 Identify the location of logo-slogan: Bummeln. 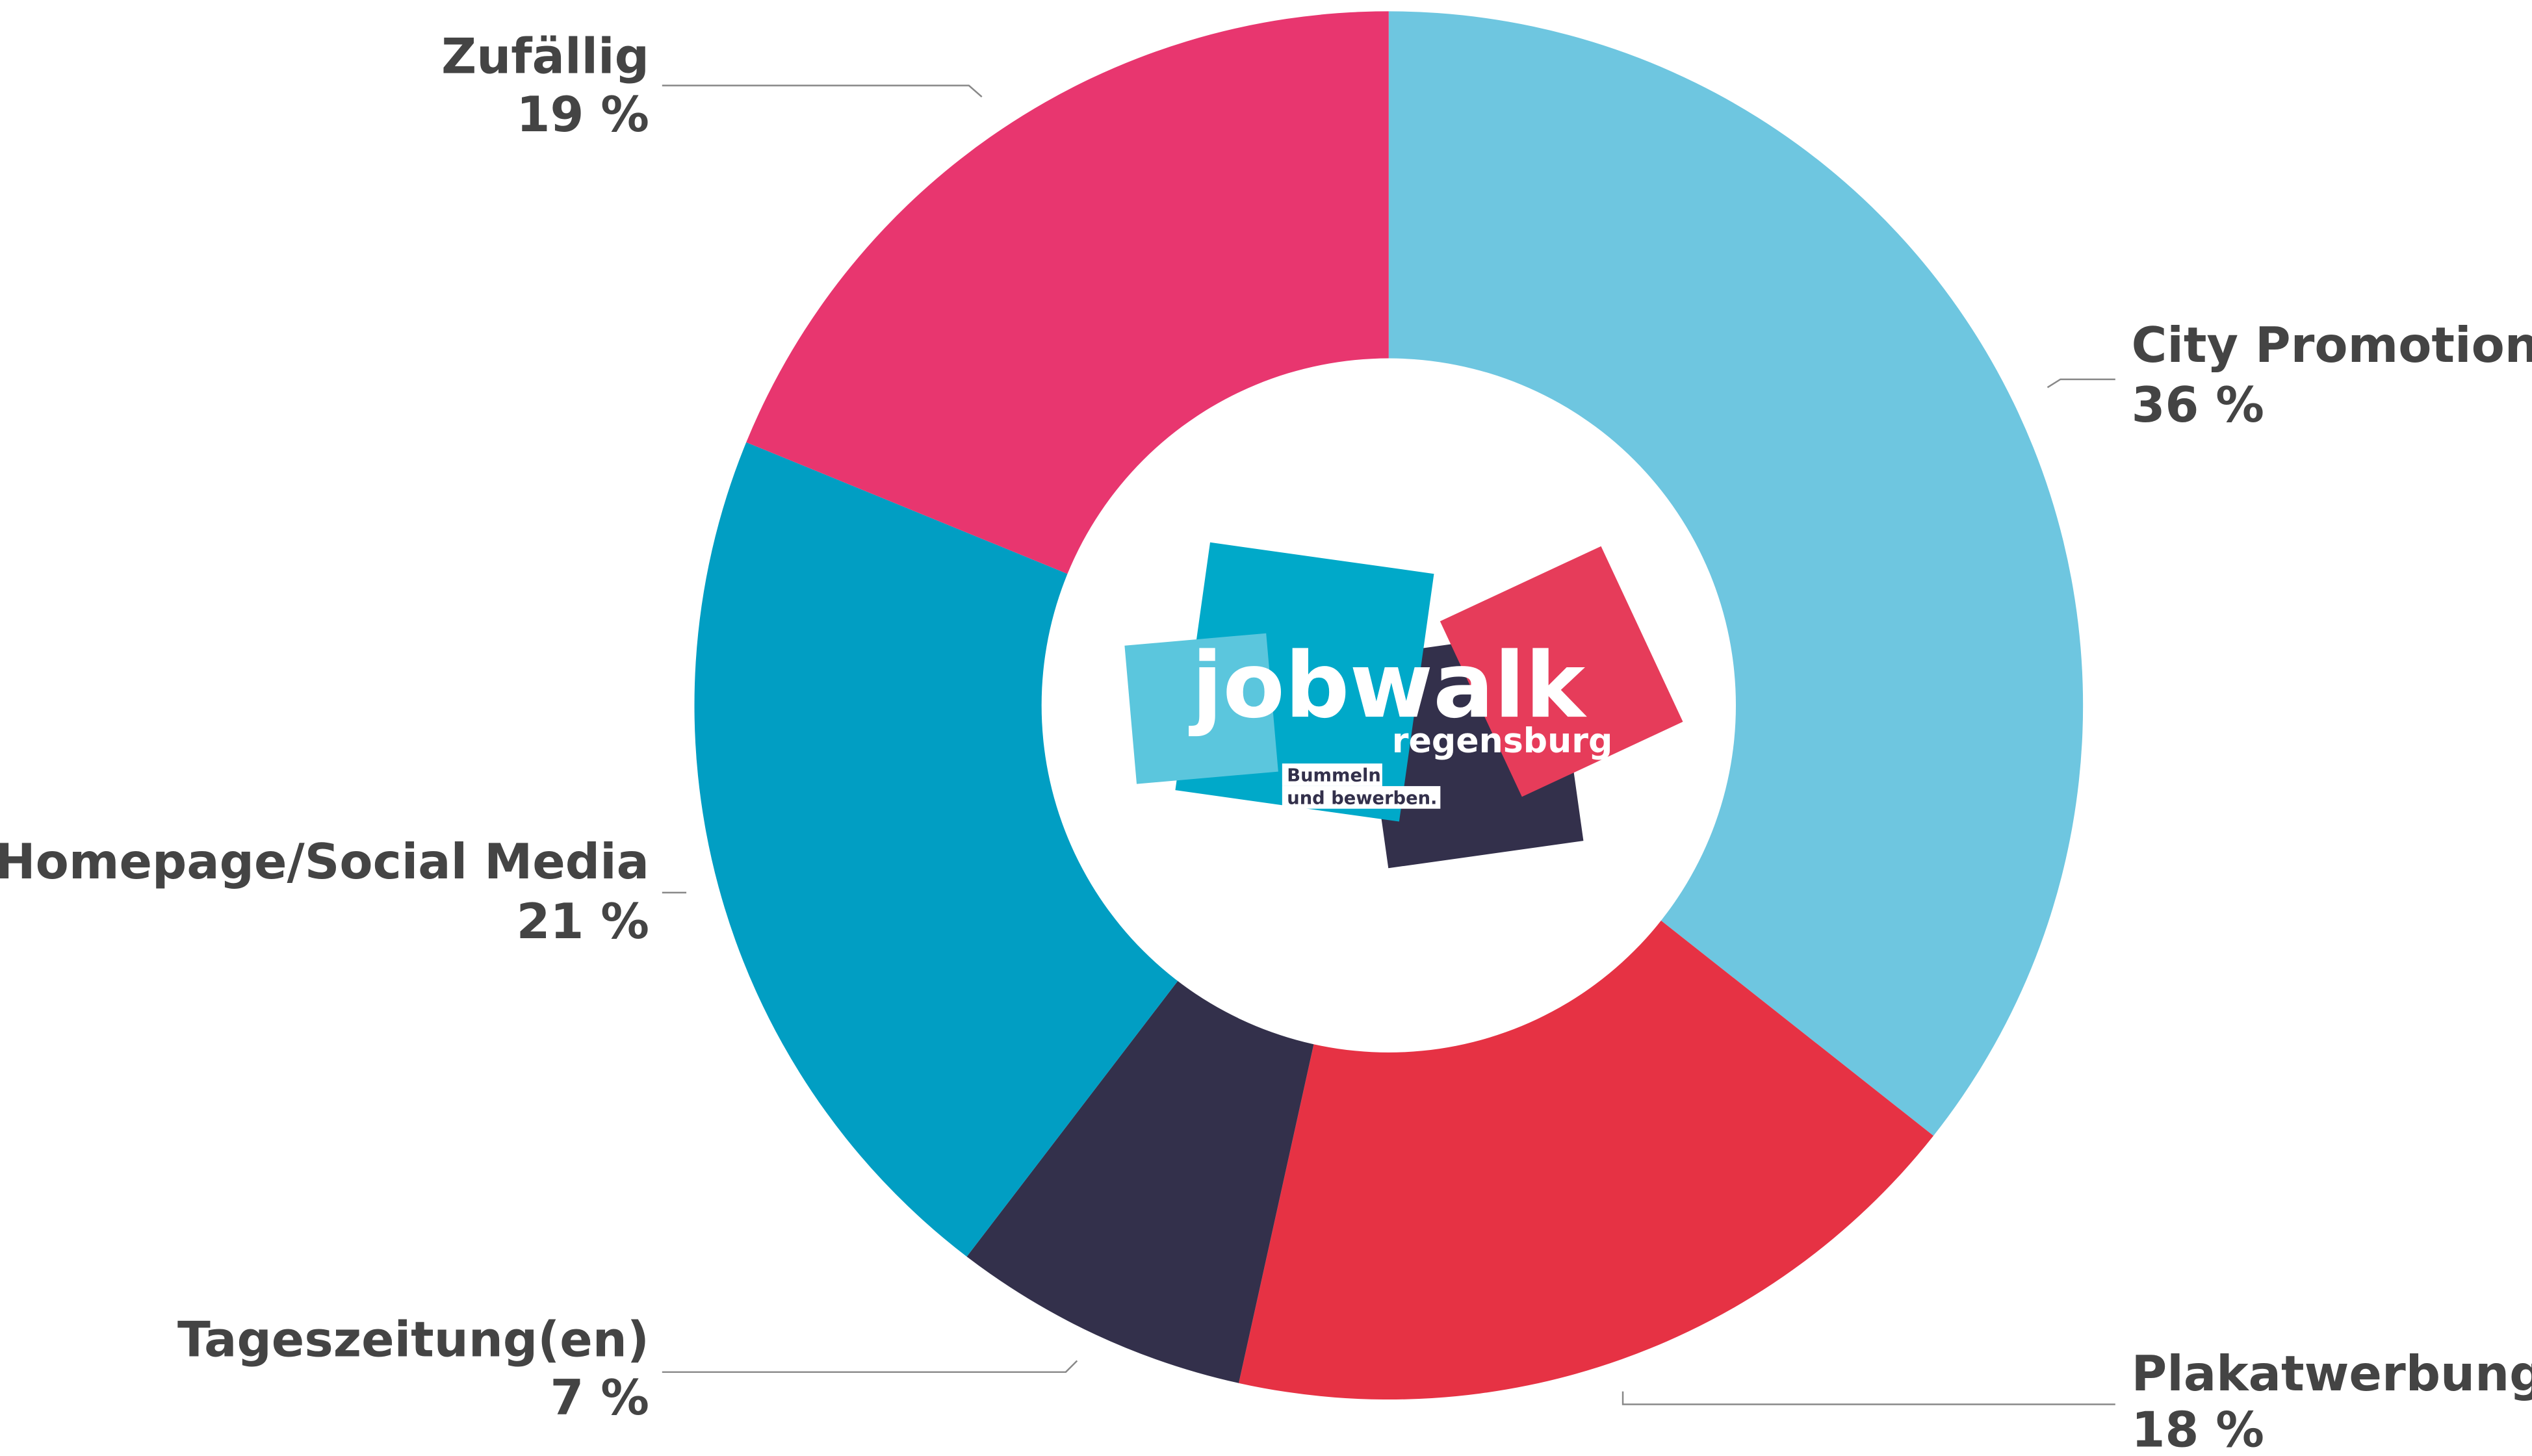
(1334, 775).